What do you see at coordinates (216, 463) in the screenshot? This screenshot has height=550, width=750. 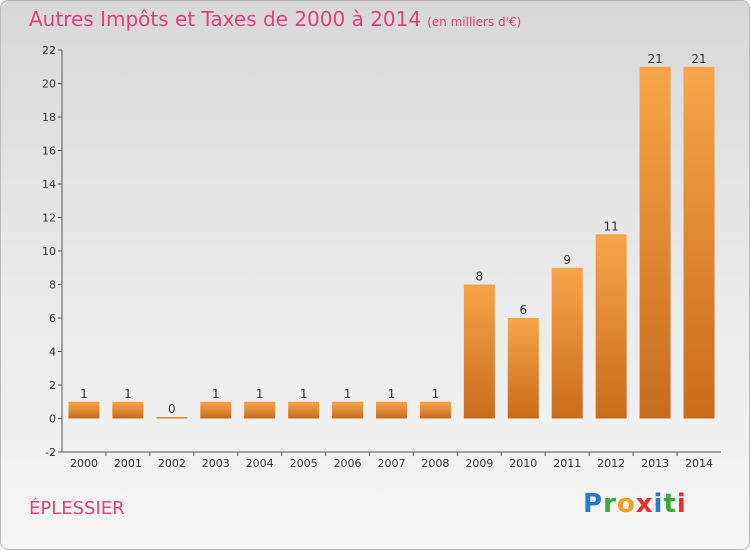 I see `x-tick-label: 2003` at bounding box center [216, 463].